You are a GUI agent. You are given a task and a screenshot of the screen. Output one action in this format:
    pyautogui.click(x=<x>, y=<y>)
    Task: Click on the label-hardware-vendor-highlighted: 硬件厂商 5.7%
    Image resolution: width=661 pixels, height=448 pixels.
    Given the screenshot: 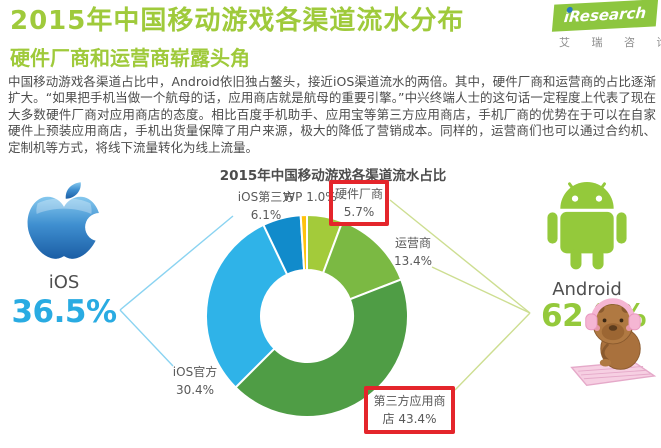 What is the action you would take?
    pyautogui.click(x=359, y=203)
    